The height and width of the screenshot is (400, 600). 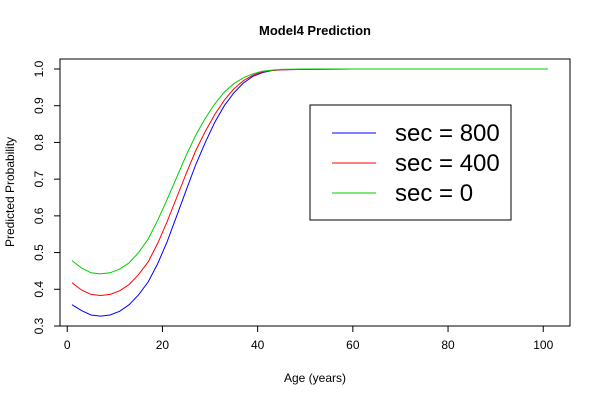 What do you see at coordinates (39, 178) in the screenshot?
I see `y-tick-label: 0.7` at bounding box center [39, 178].